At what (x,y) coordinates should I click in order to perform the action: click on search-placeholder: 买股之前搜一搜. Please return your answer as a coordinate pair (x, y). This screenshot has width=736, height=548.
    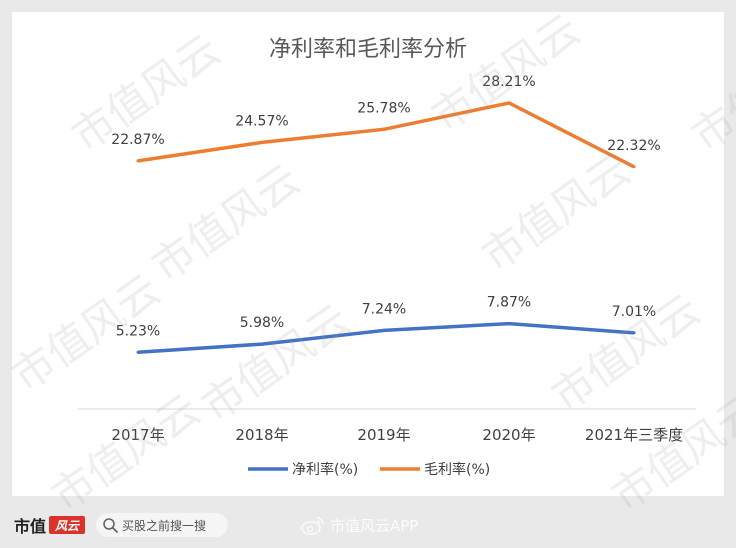
    Looking at the image, I should click on (164, 525).